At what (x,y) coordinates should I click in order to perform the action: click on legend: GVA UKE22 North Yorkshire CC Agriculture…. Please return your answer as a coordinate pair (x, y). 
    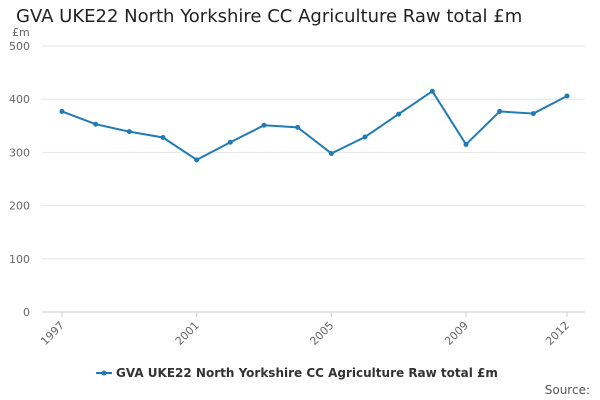
    Looking at the image, I should click on (297, 373).